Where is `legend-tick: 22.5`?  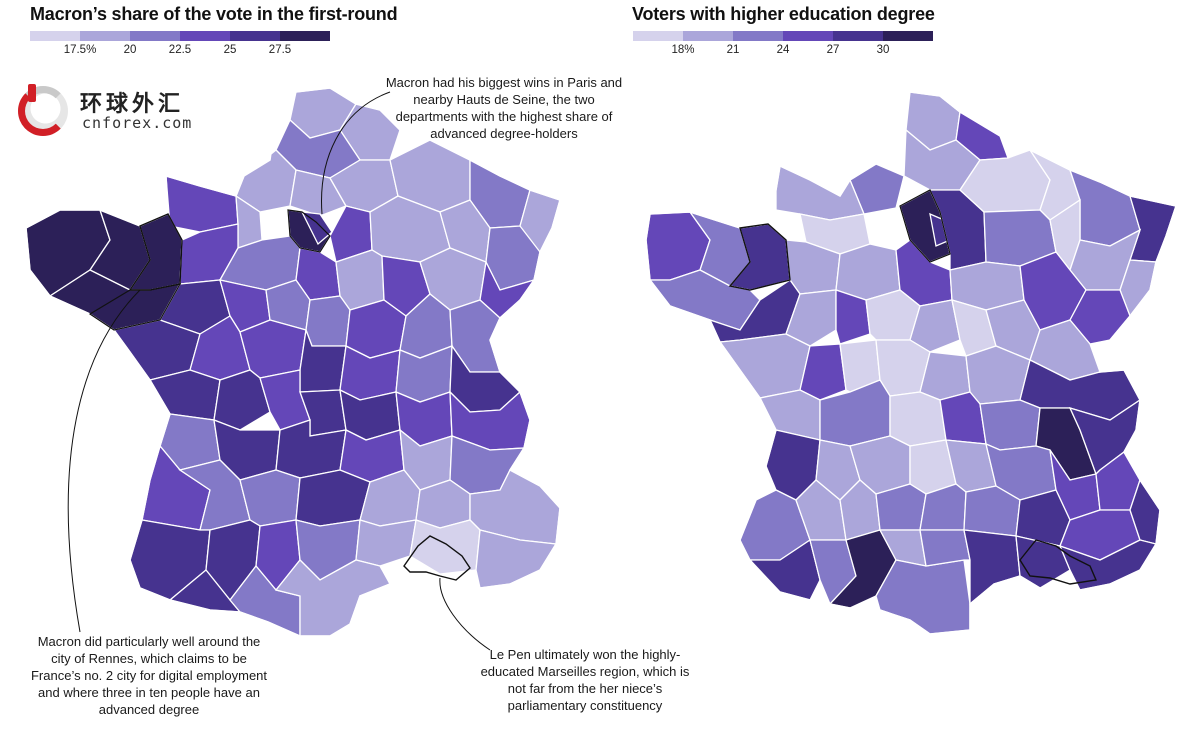
legend-tick: 22.5 is located at coordinates (180, 50).